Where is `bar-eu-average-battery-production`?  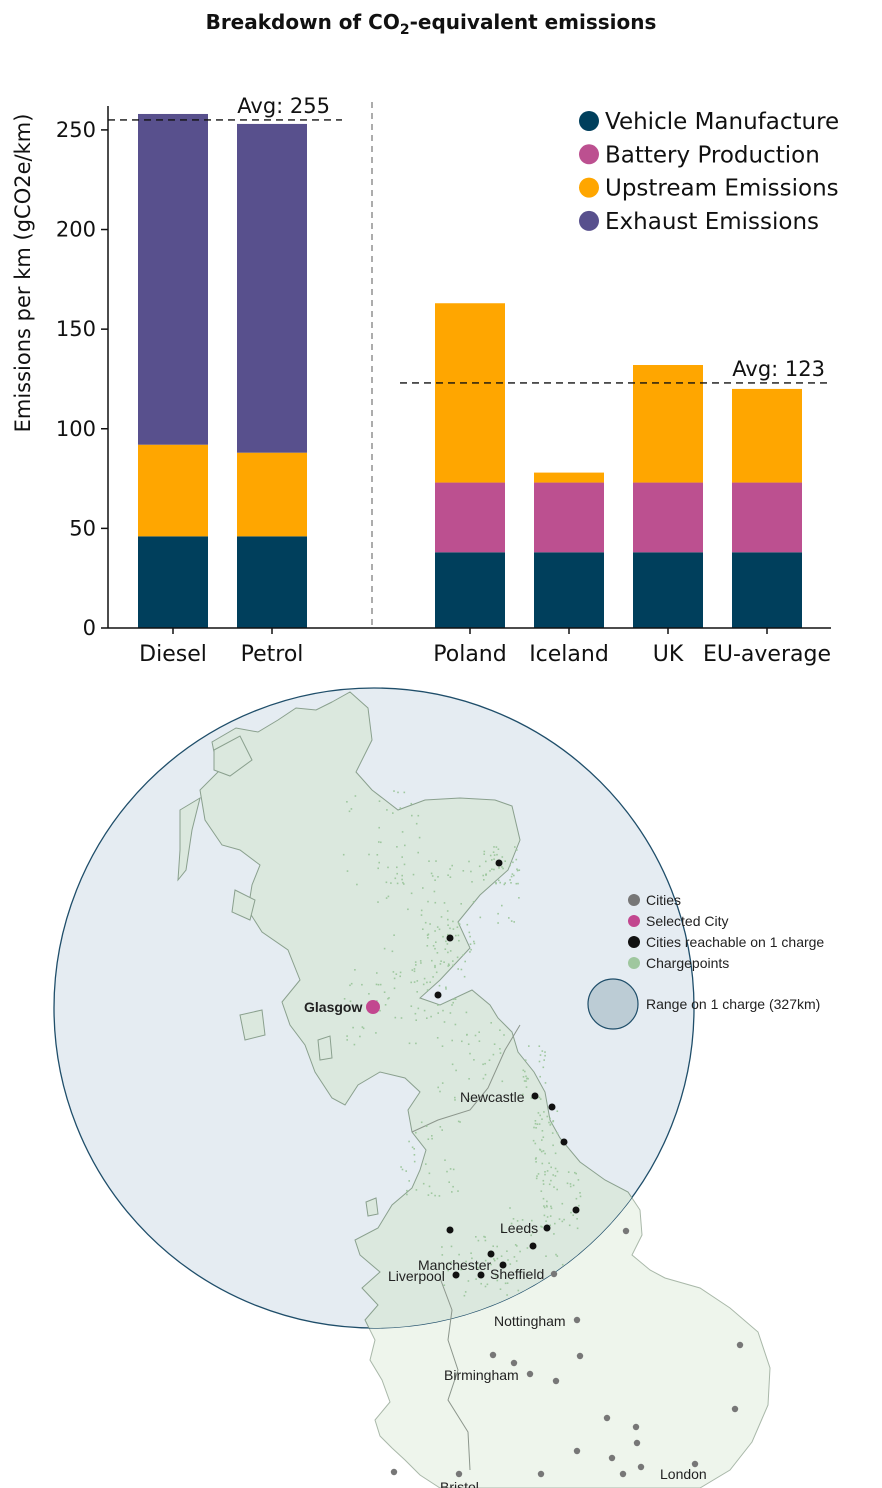
bar-eu-average-battery-production is located at coordinates (767, 517).